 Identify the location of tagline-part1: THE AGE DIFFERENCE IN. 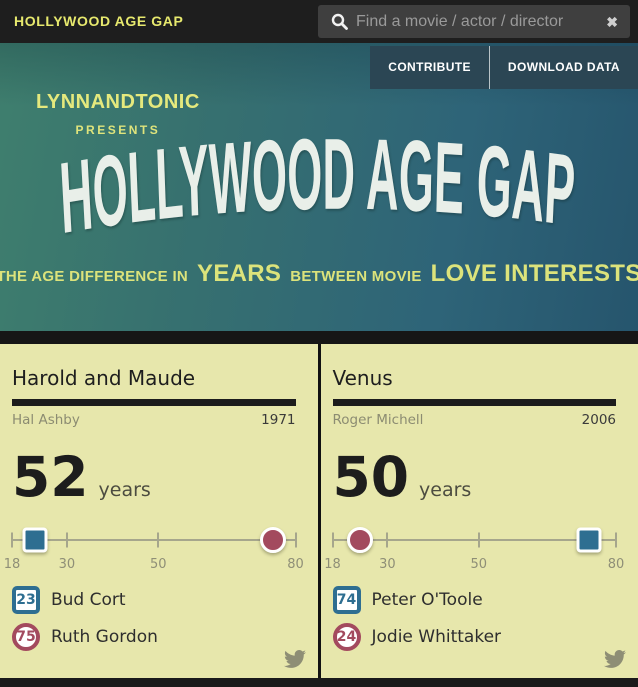
(94, 276).